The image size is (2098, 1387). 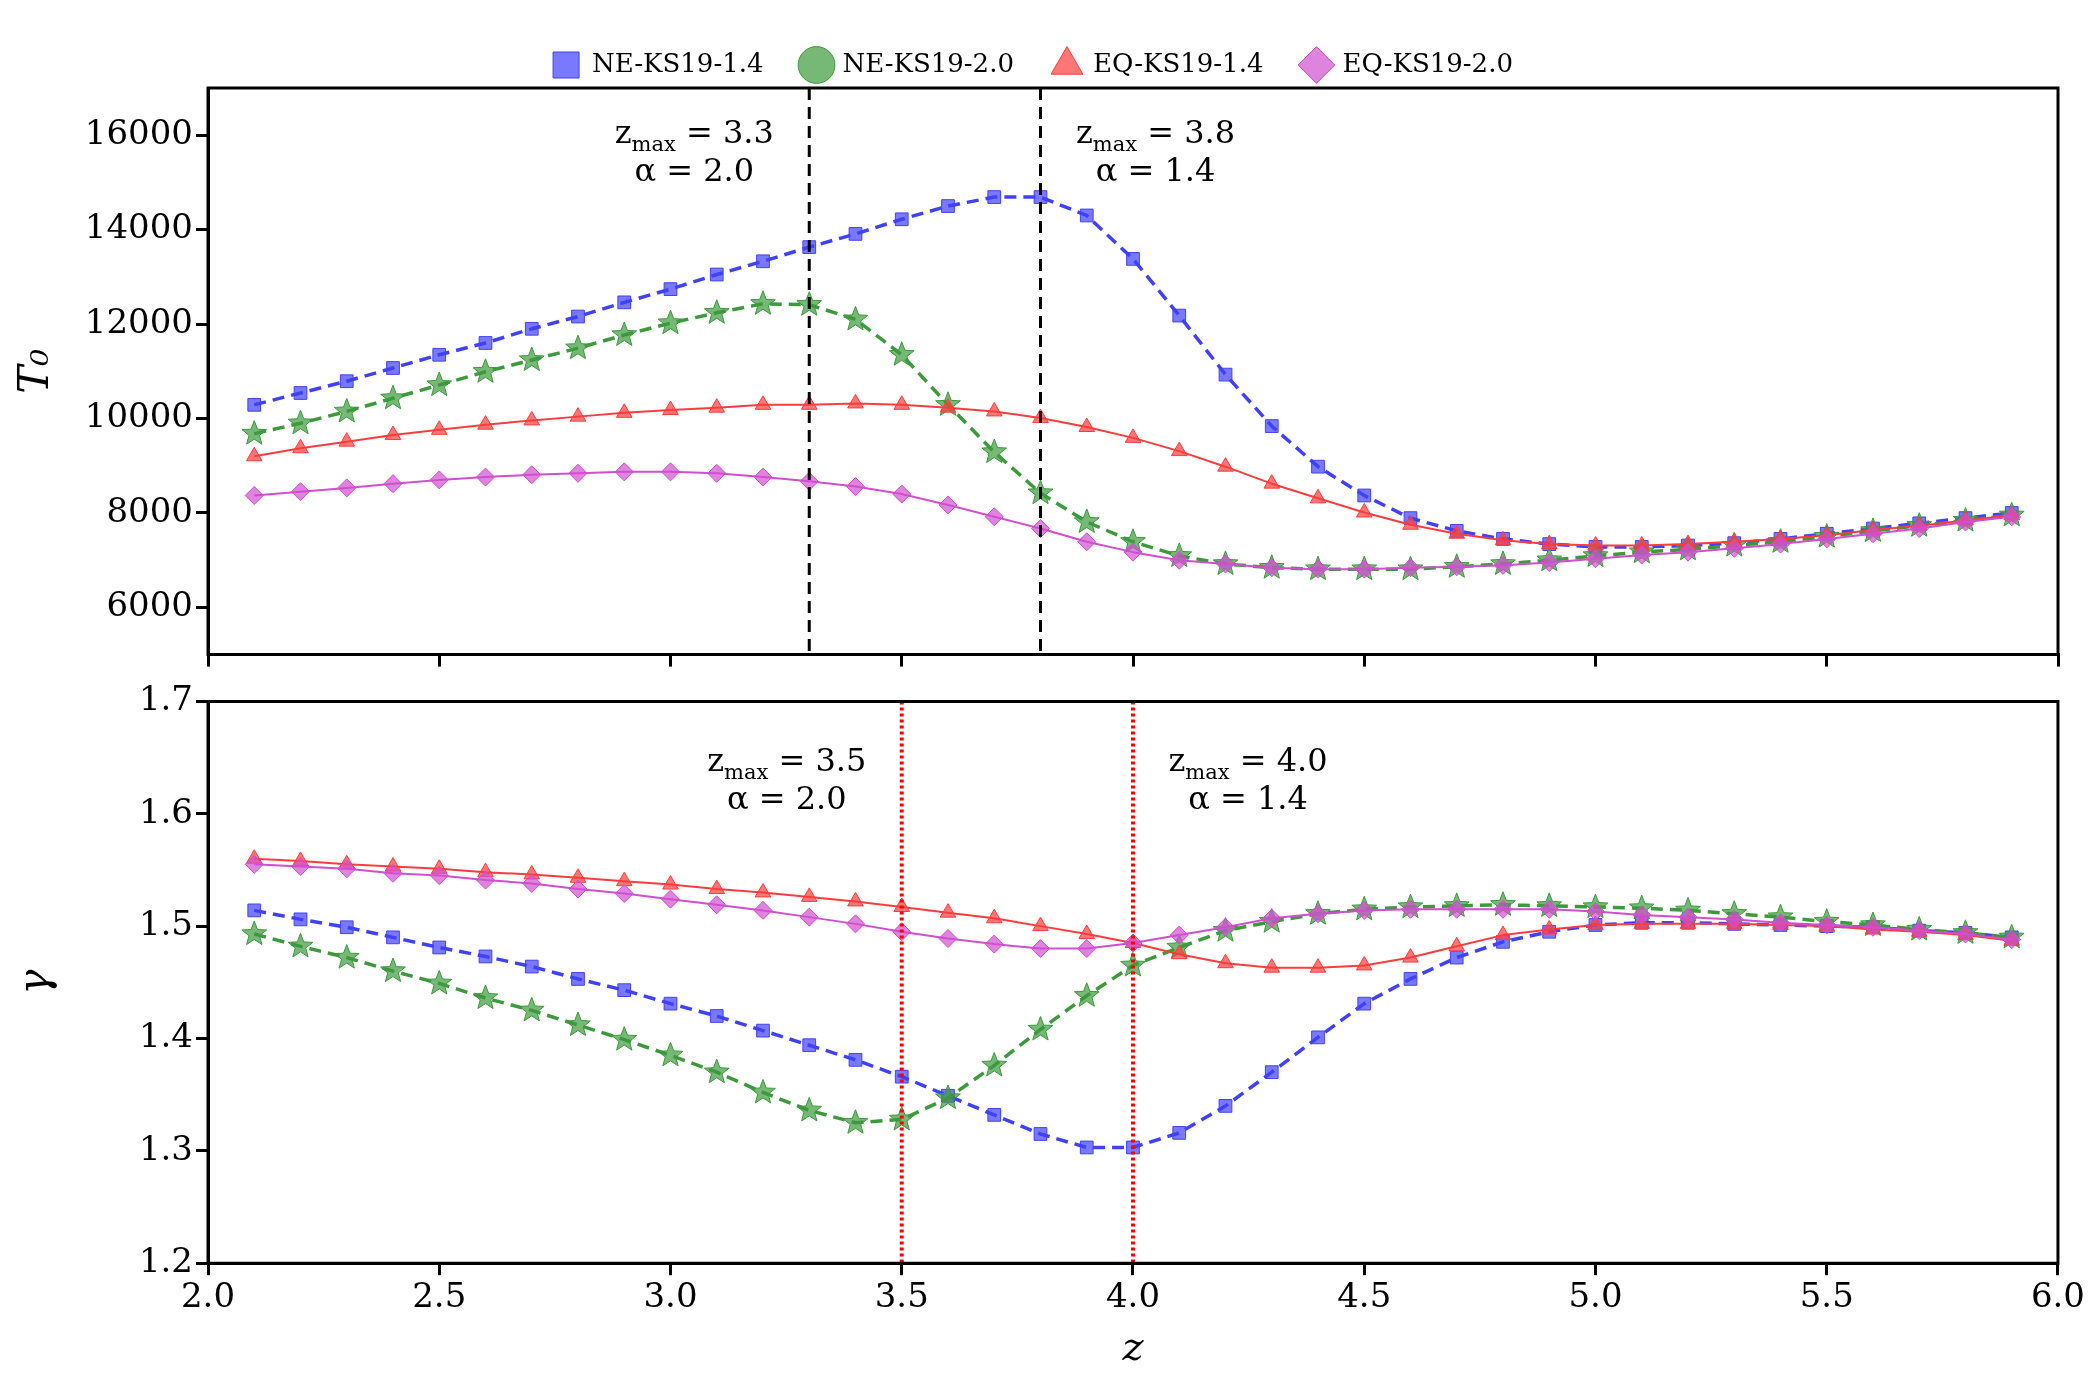 I want to click on y-tick-label: 16000, so click(x=138, y=132).